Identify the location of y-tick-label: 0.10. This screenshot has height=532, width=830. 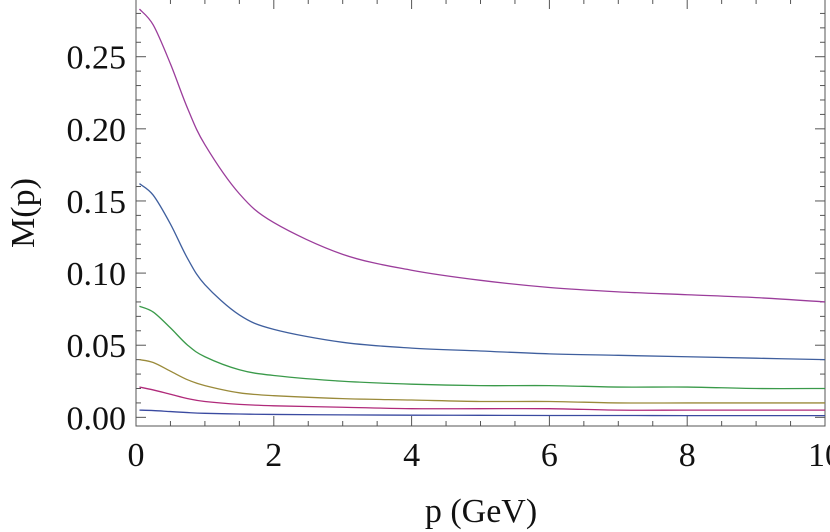
(97, 274).